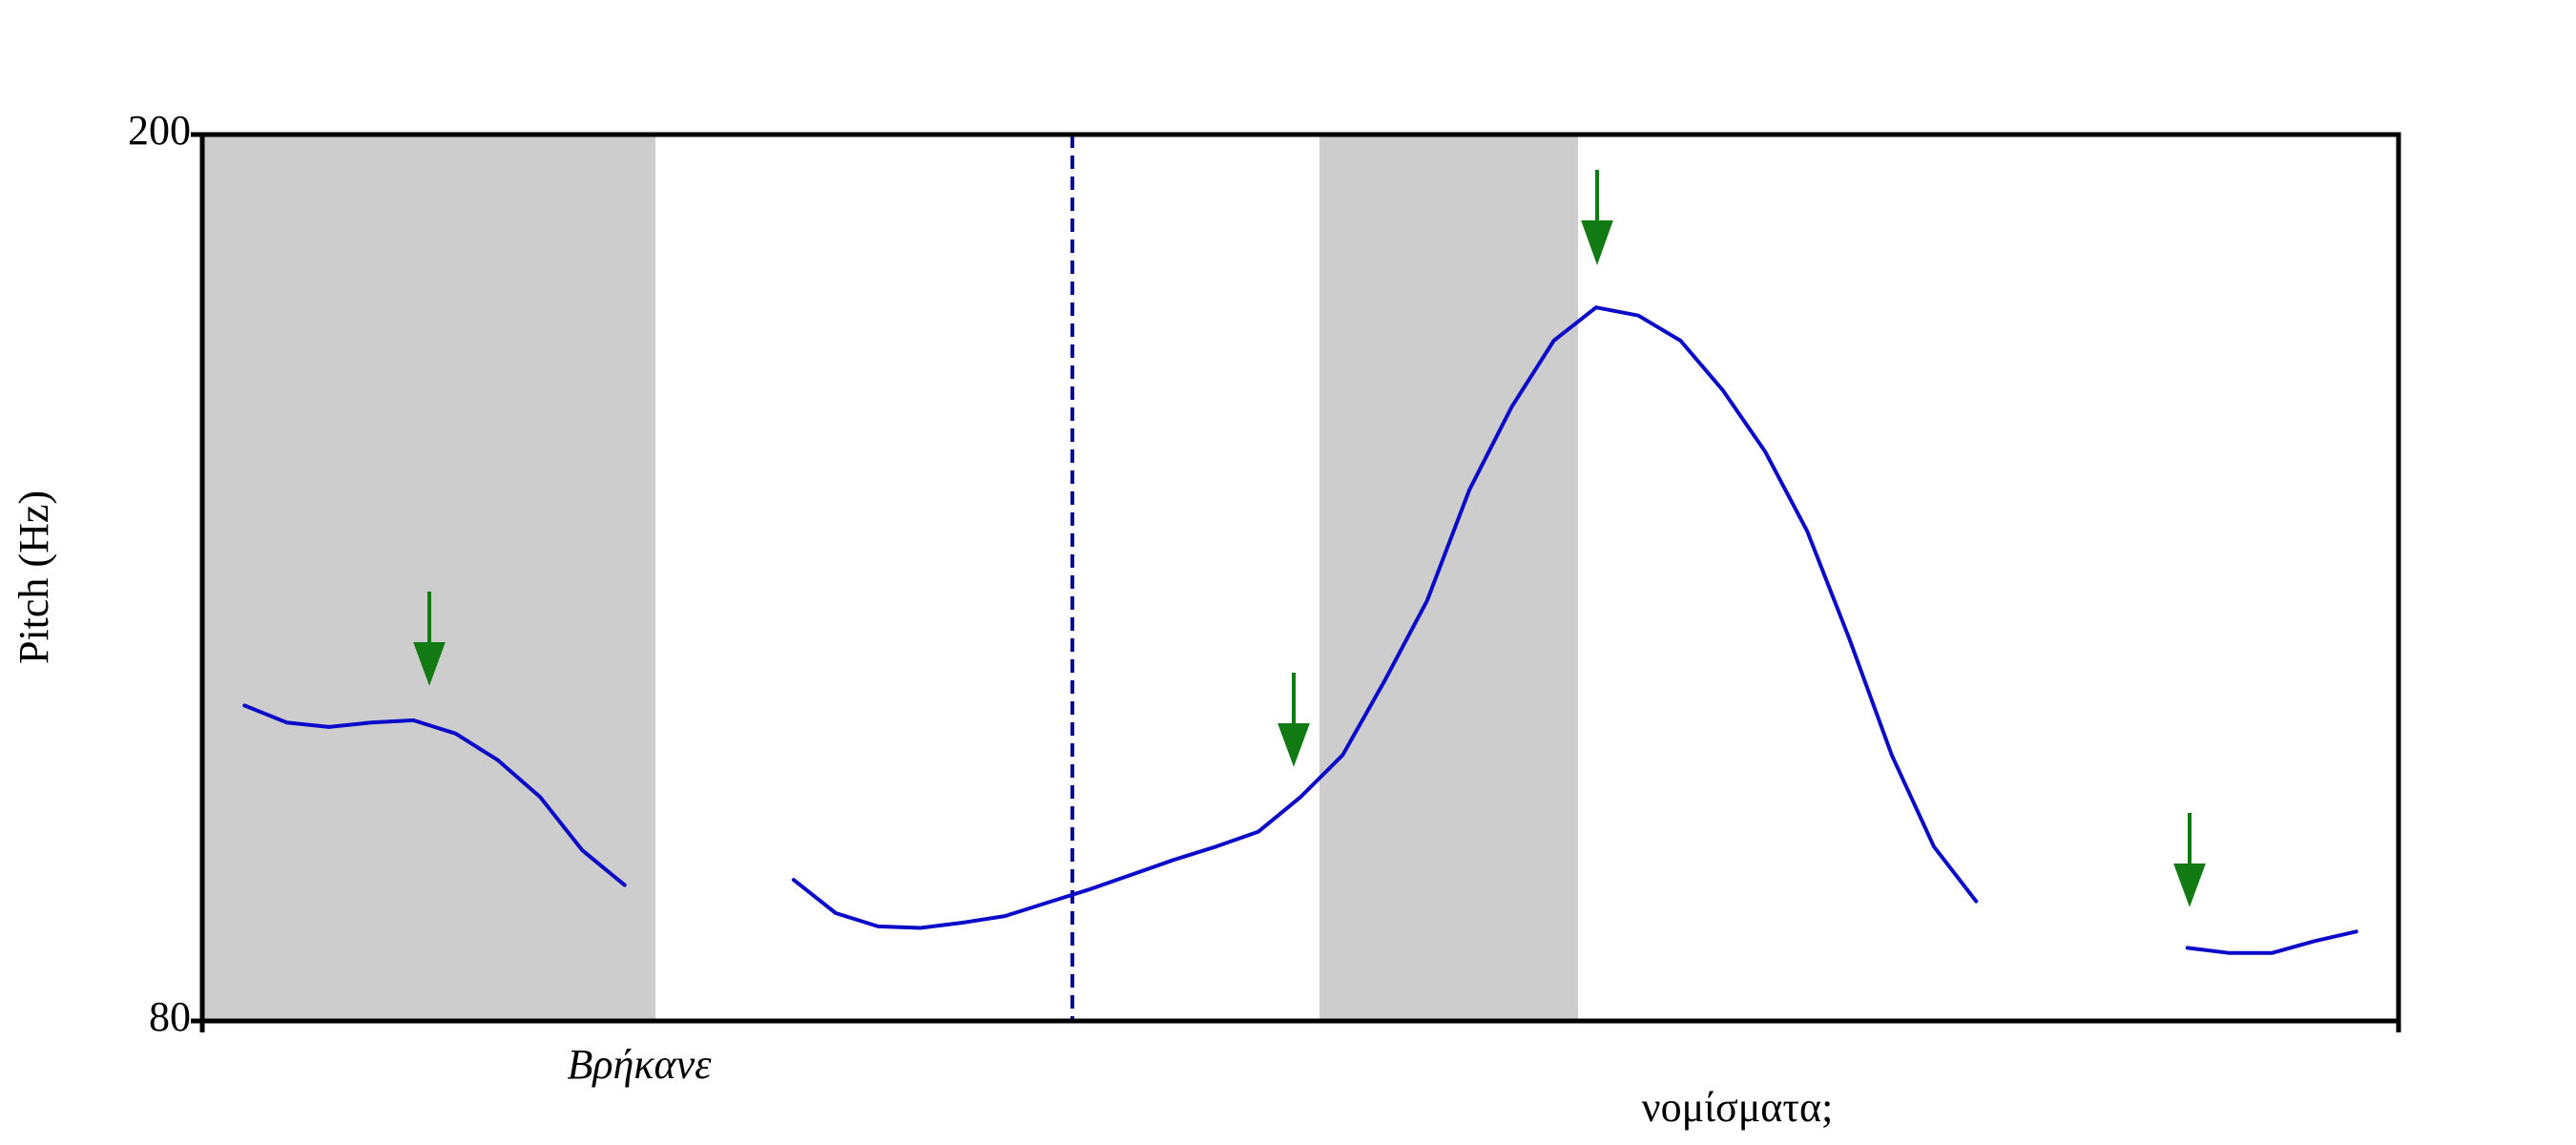  I want to click on word-label: Βρήκανε, so click(640, 1064).